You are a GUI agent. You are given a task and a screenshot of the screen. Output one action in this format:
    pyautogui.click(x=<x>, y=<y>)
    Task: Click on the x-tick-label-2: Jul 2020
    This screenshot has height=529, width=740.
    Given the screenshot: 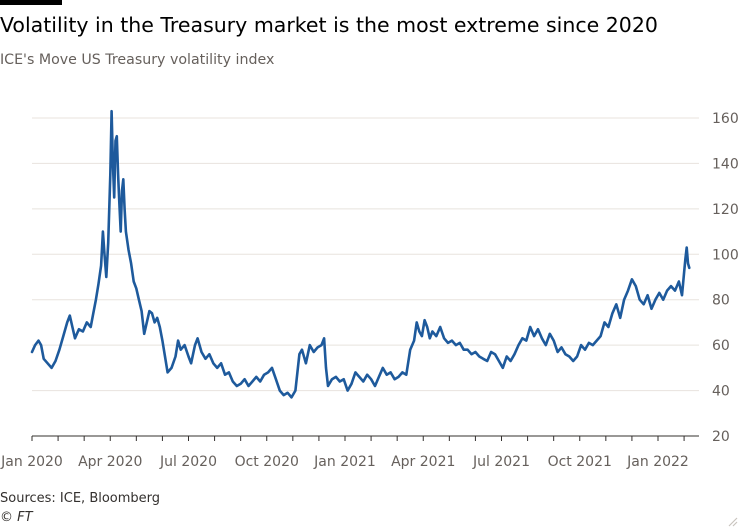 What is the action you would take?
    pyautogui.click(x=188, y=462)
    